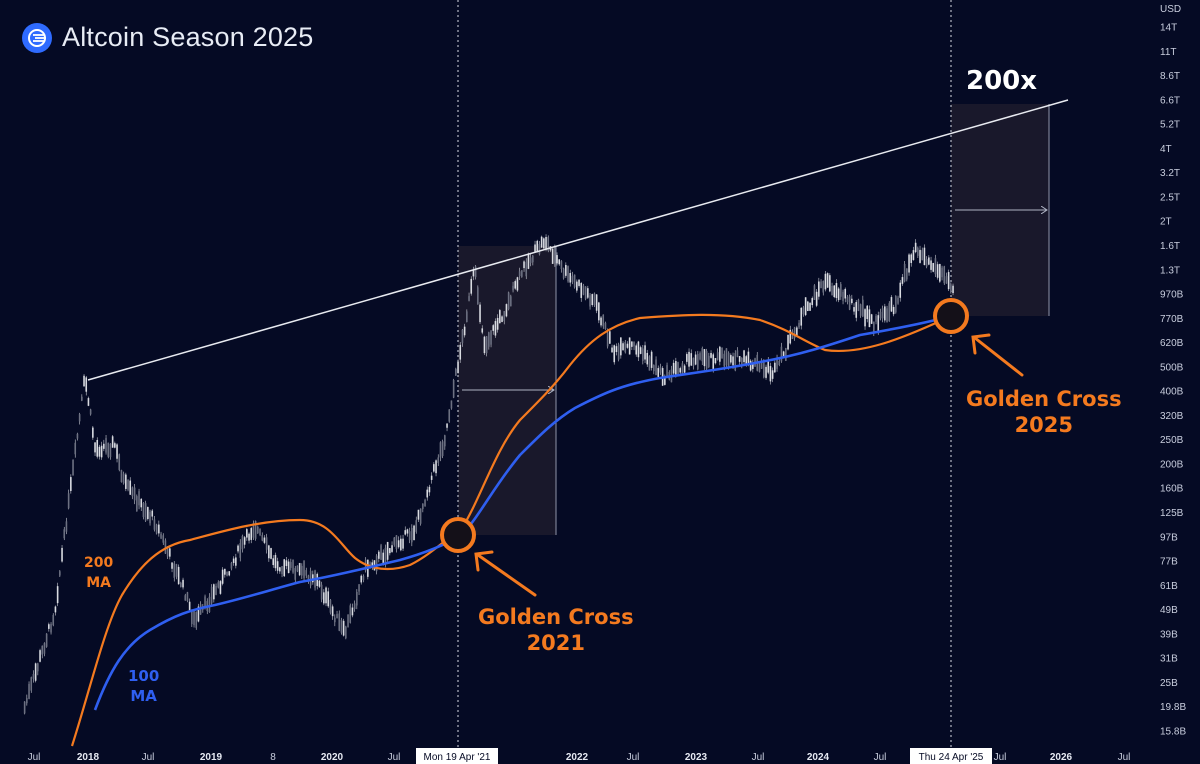 This screenshot has height=764, width=1200. I want to click on y-tick-label: 19.8B, so click(1173, 707).